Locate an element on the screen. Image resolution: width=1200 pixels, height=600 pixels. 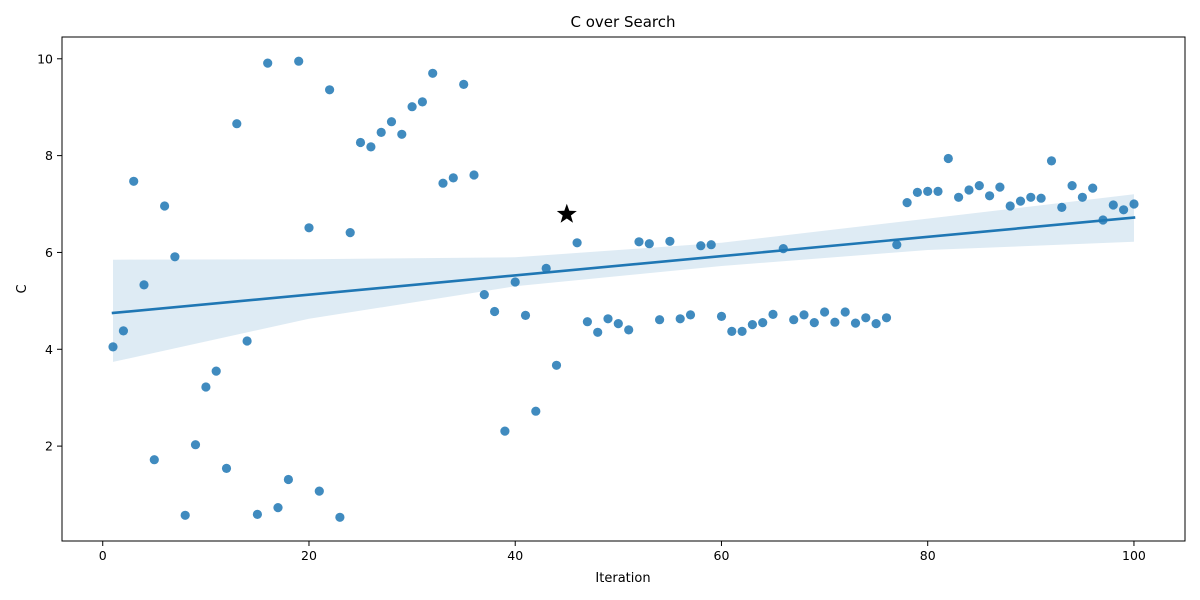
highlight-star-marker is located at coordinates (566, 213).